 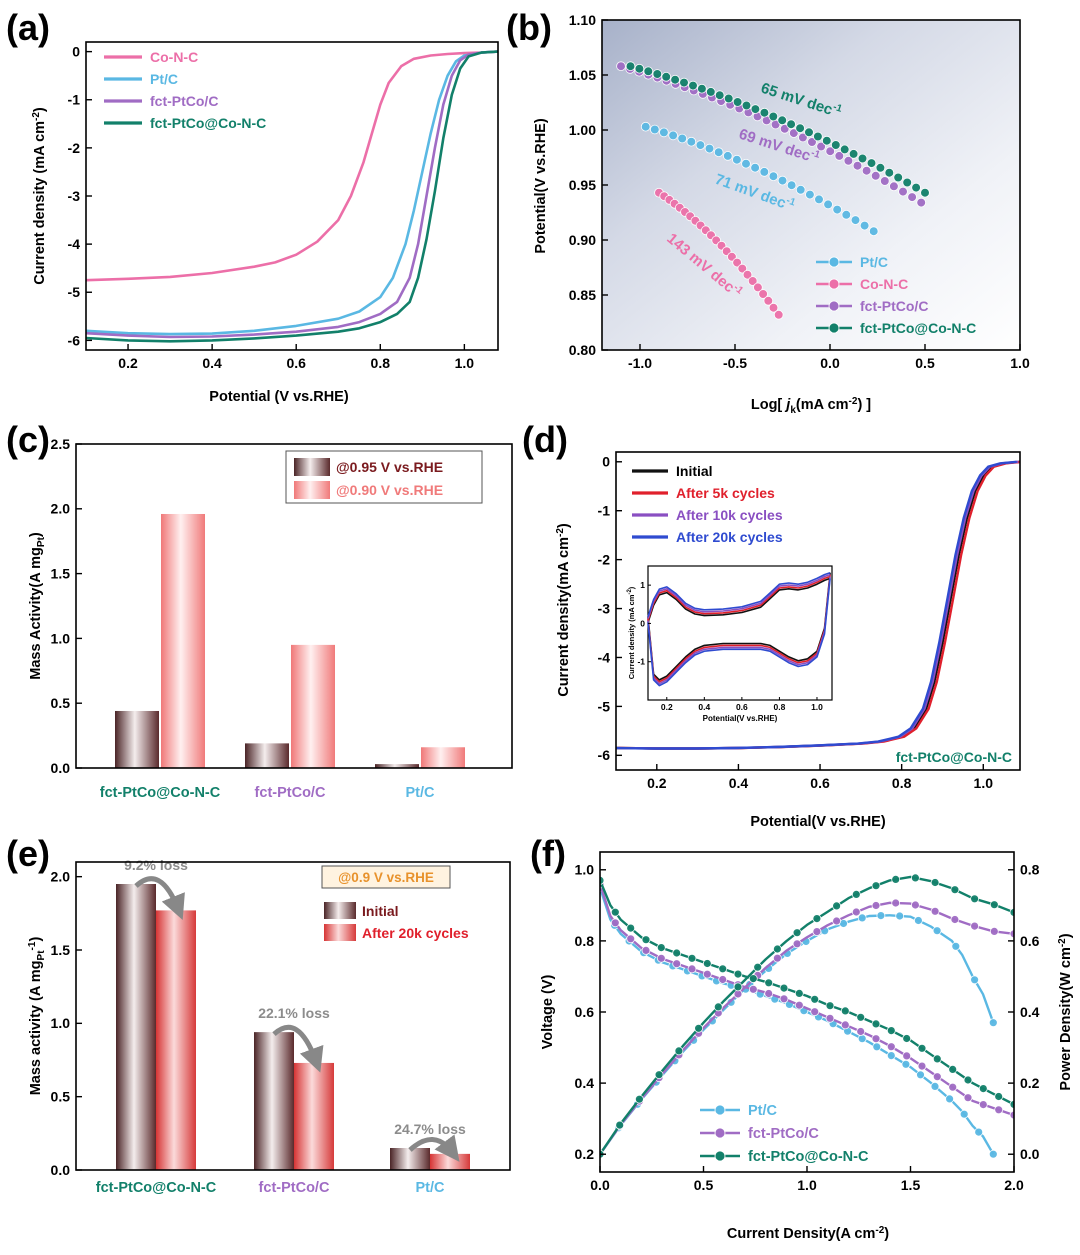 I want to click on y-right-tick-label: 0.4, so click(x=1030, y=1012).